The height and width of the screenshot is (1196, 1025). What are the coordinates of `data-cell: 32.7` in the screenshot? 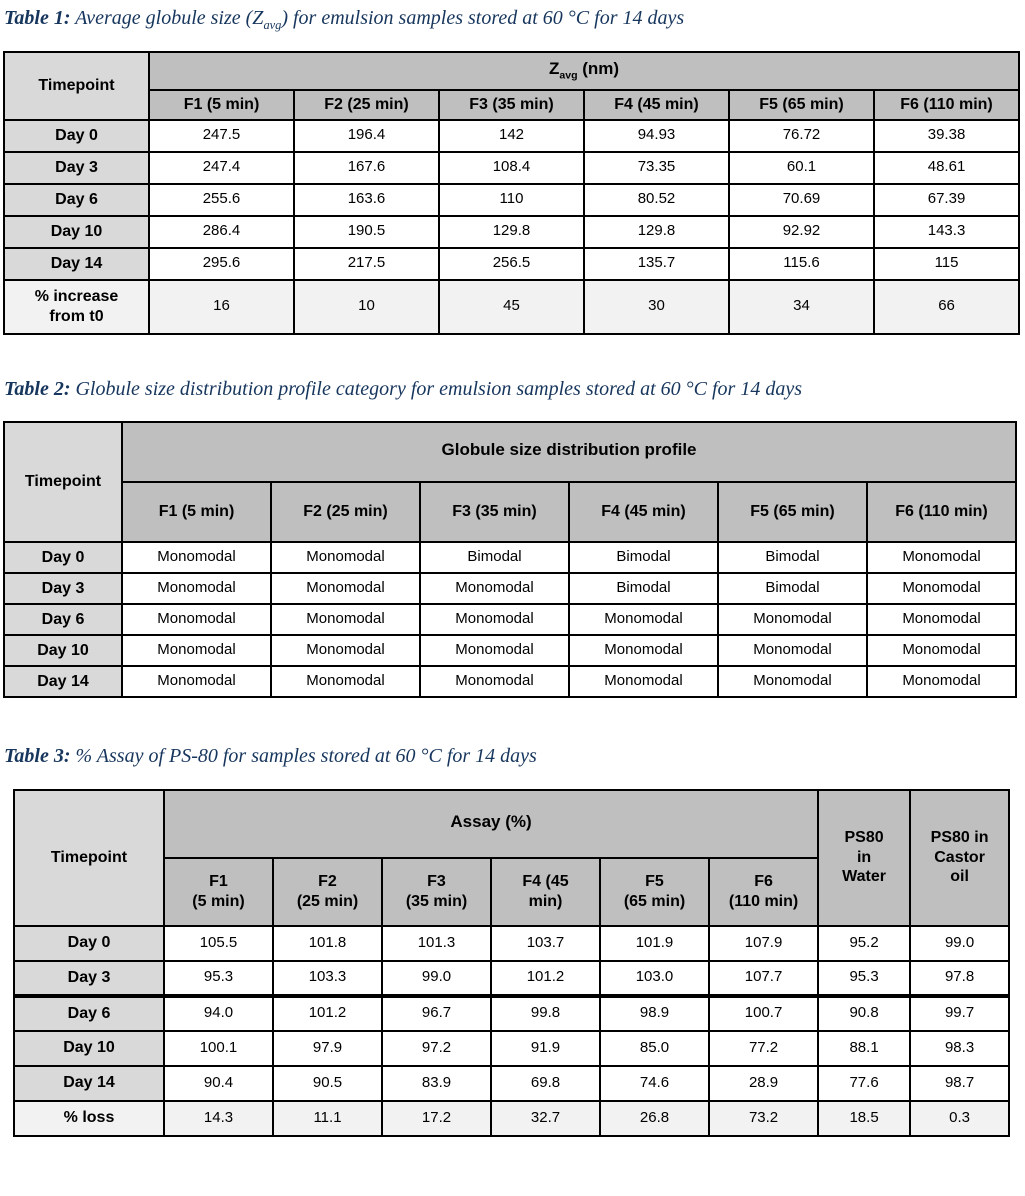 It's located at (545, 1118).